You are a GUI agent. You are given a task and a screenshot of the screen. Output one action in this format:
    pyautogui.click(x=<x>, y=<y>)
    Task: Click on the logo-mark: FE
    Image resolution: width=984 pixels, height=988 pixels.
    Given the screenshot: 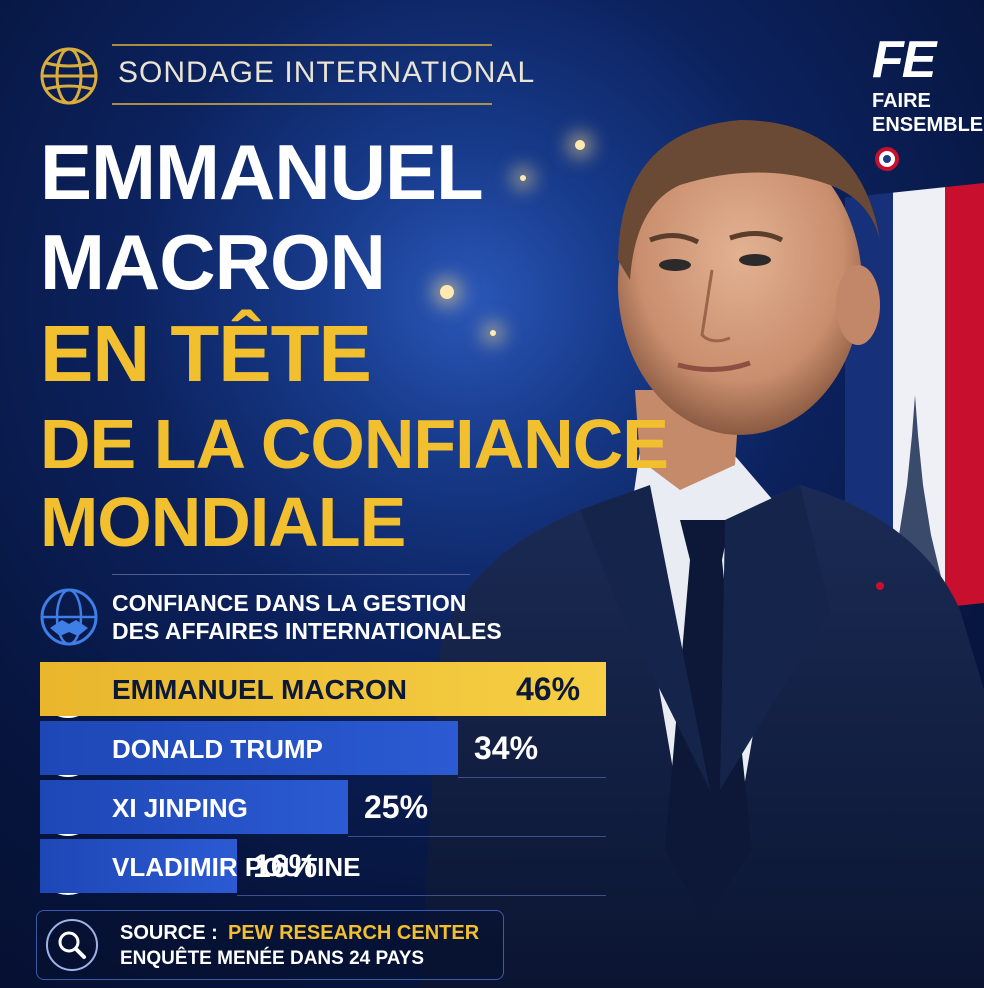 What is the action you would take?
    pyautogui.click(x=904, y=60)
    